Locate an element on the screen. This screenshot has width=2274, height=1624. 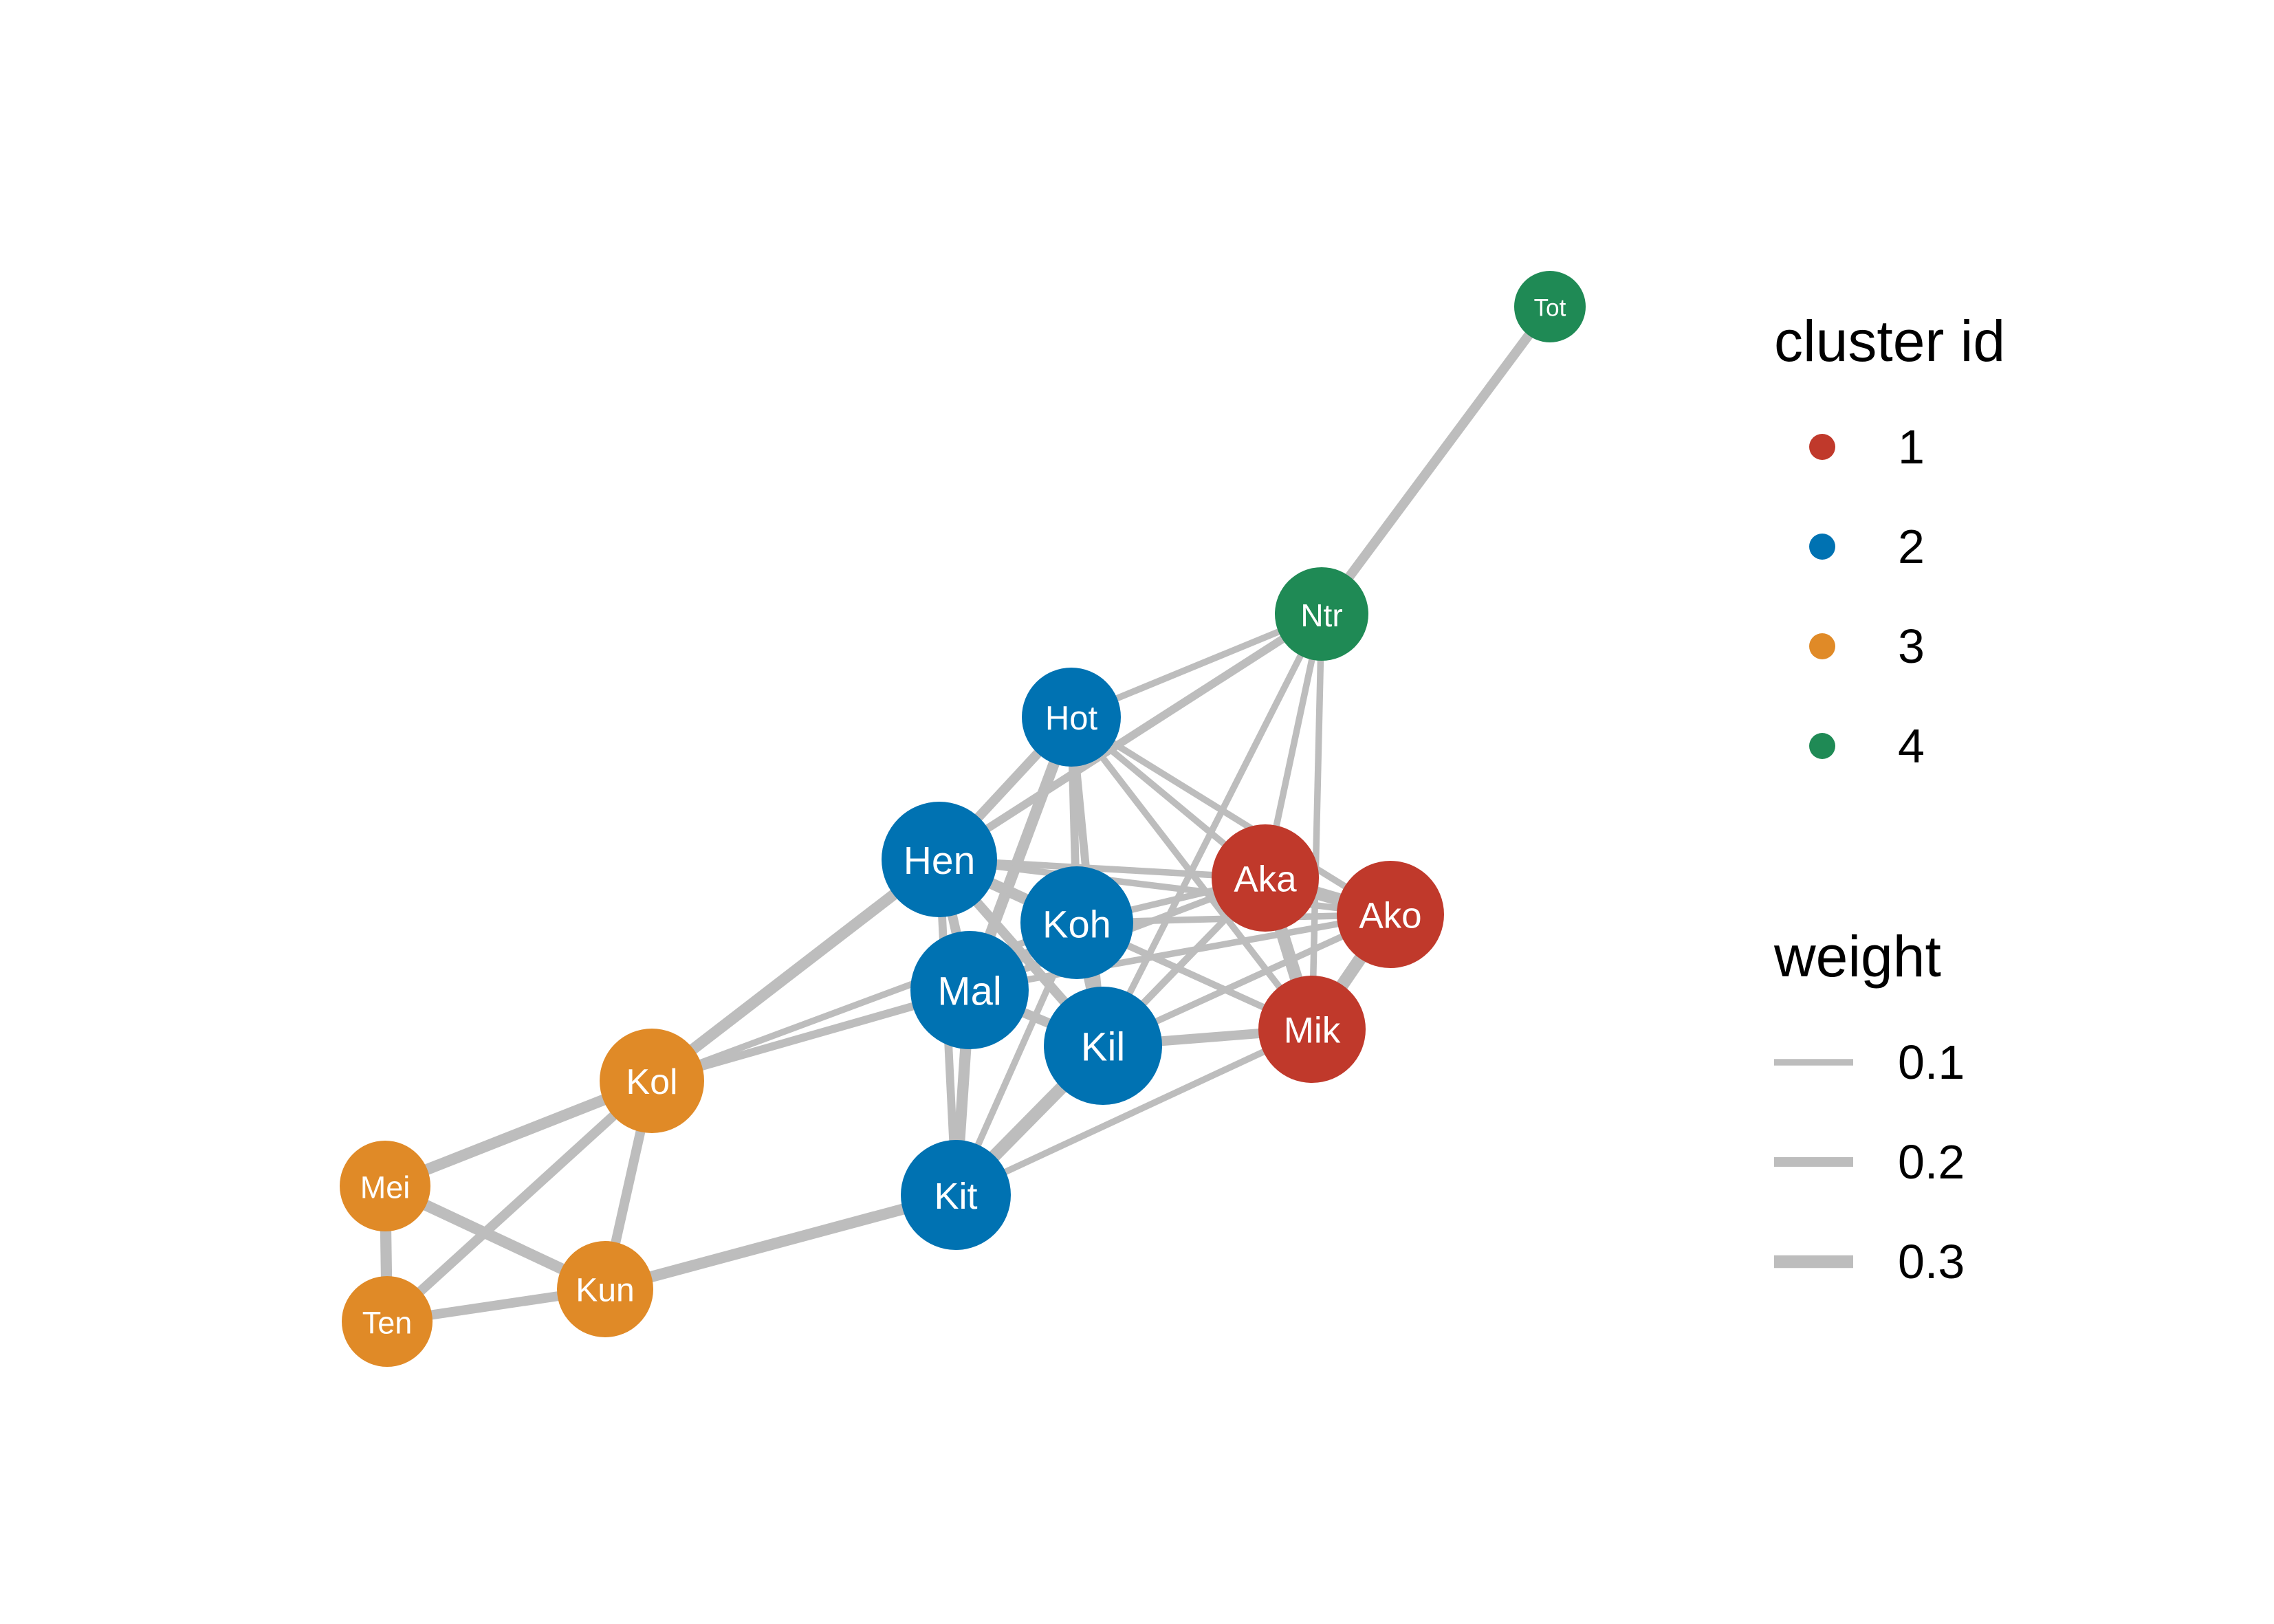
legend-cluster-label: 2 is located at coordinates (1911, 546).